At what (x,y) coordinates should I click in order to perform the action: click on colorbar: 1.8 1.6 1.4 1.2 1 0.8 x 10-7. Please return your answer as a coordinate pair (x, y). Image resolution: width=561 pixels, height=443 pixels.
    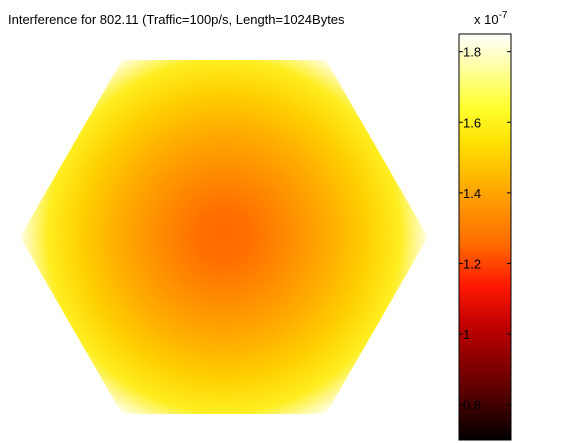
    Looking at the image, I should click on (485, 225).